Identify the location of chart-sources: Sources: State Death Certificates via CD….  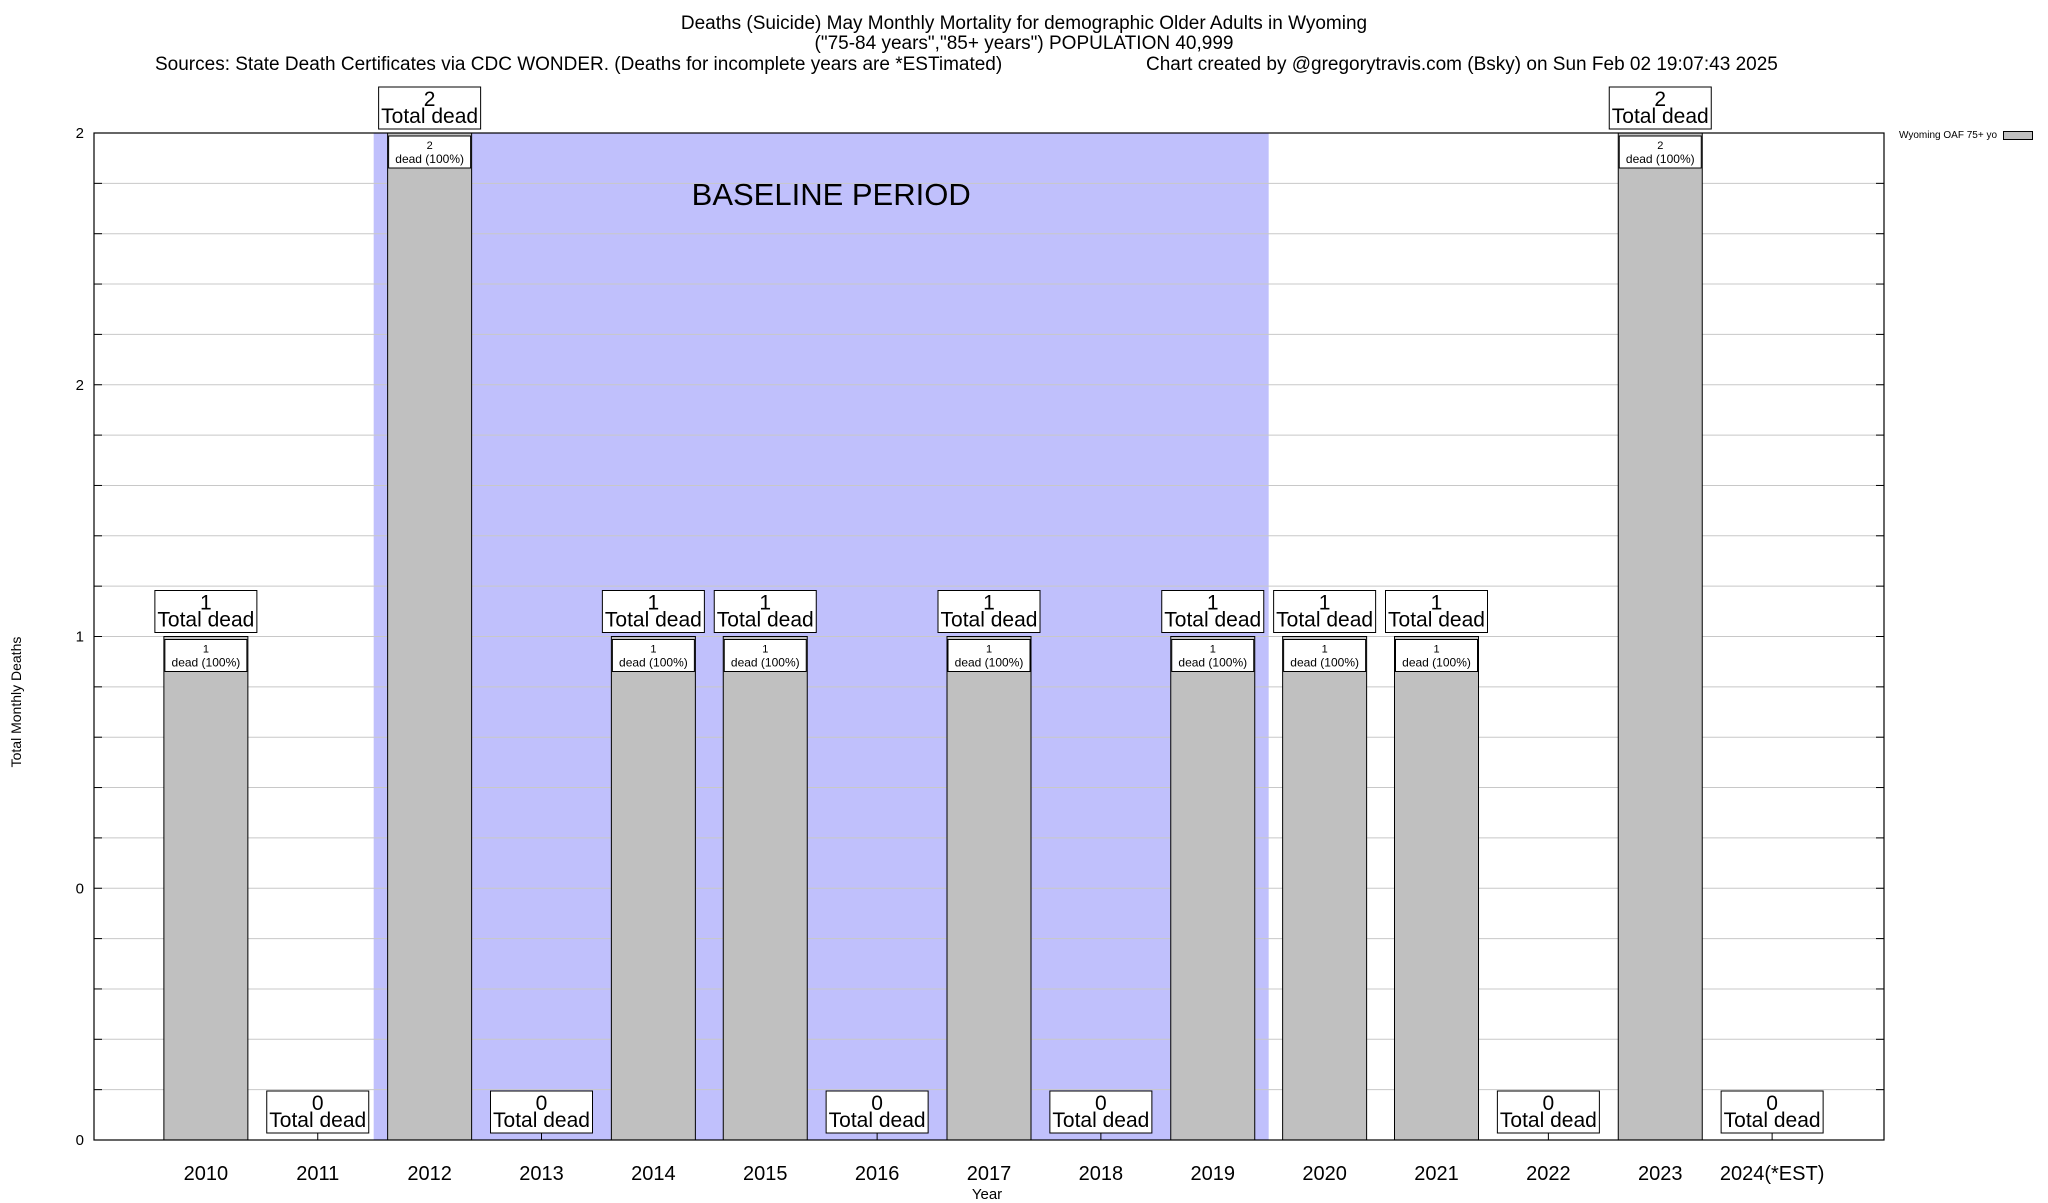
(579, 64).